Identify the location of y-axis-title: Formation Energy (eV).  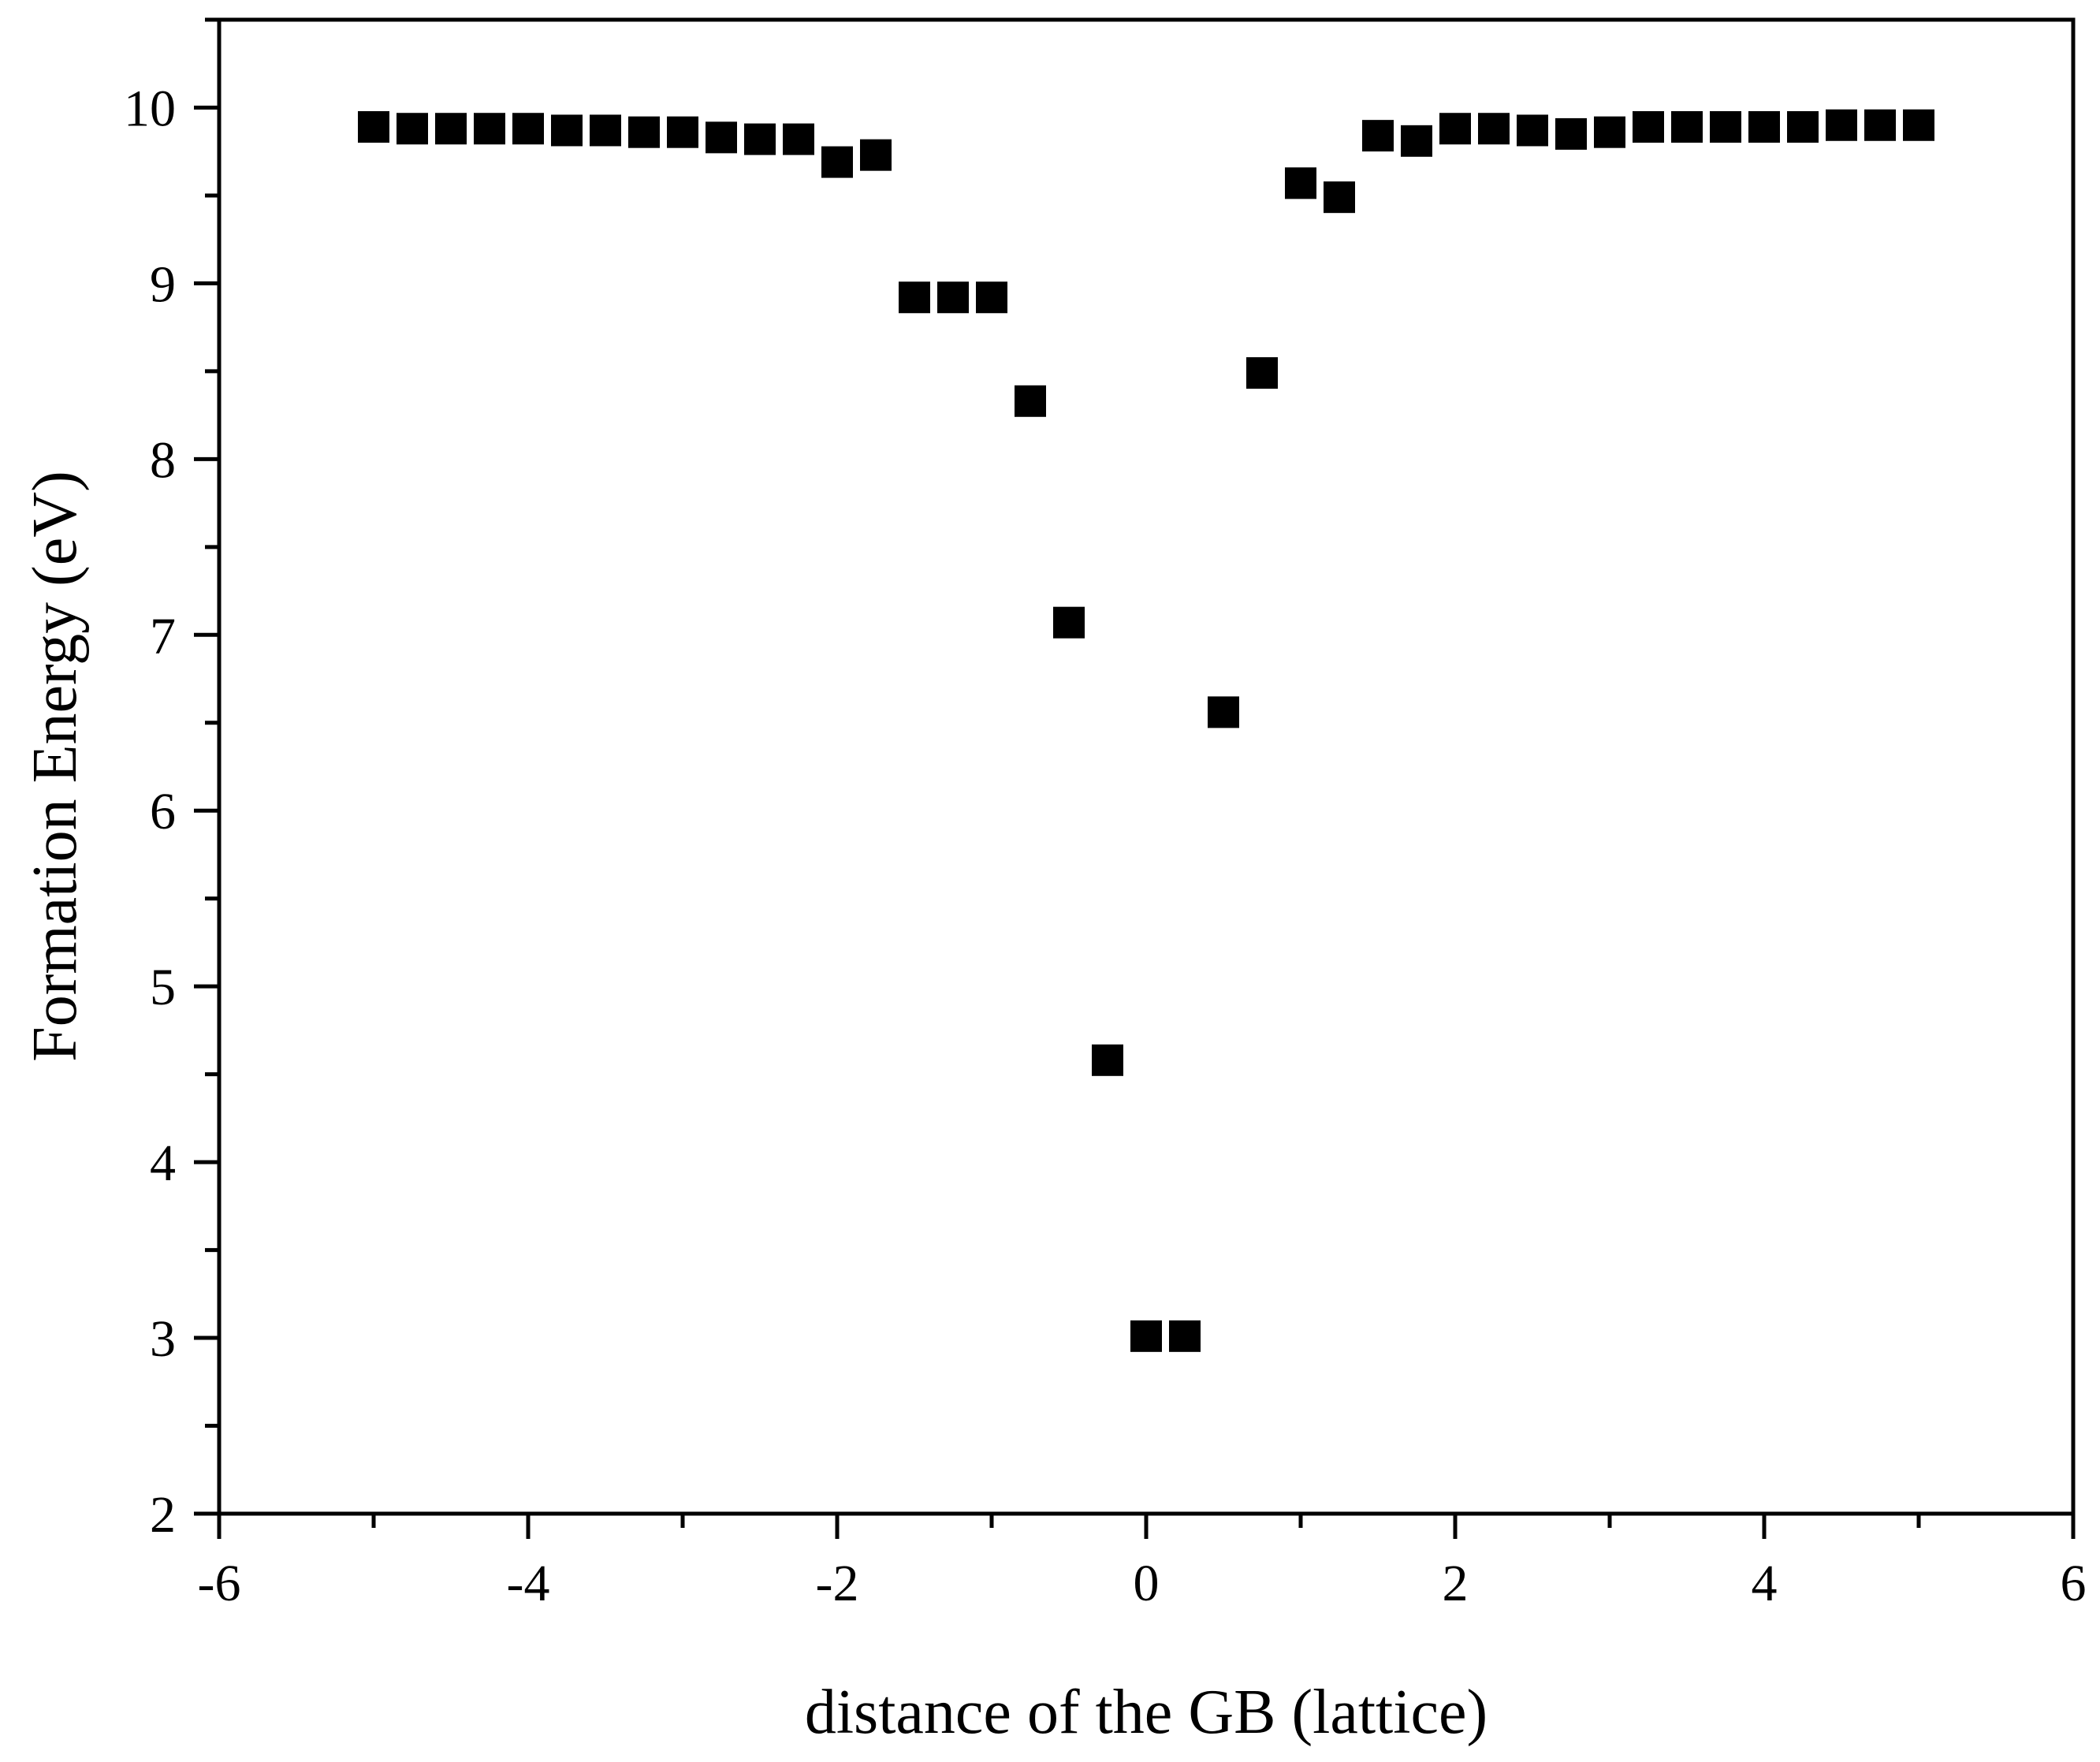
(55, 766).